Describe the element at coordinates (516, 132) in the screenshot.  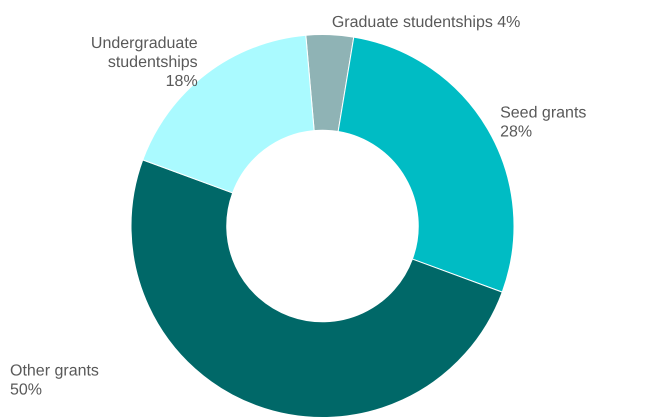
I see `data-label: 28%` at that location.